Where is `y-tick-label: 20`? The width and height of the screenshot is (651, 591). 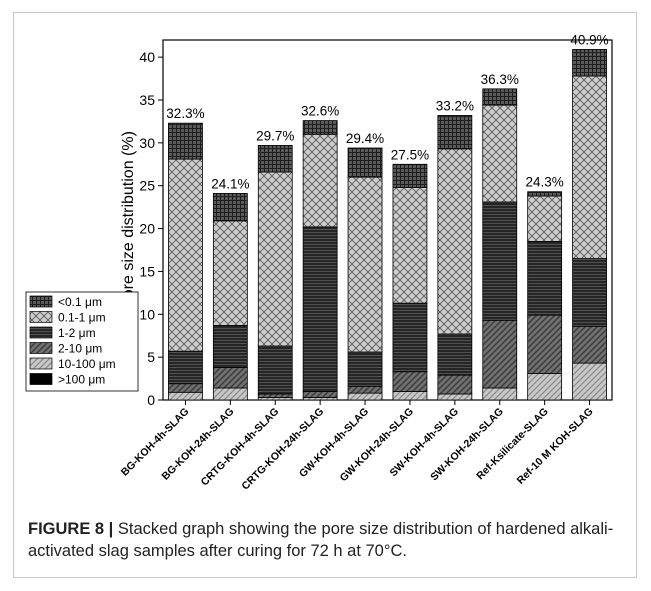 y-tick-label: 20 is located at coordinates (147, 229).